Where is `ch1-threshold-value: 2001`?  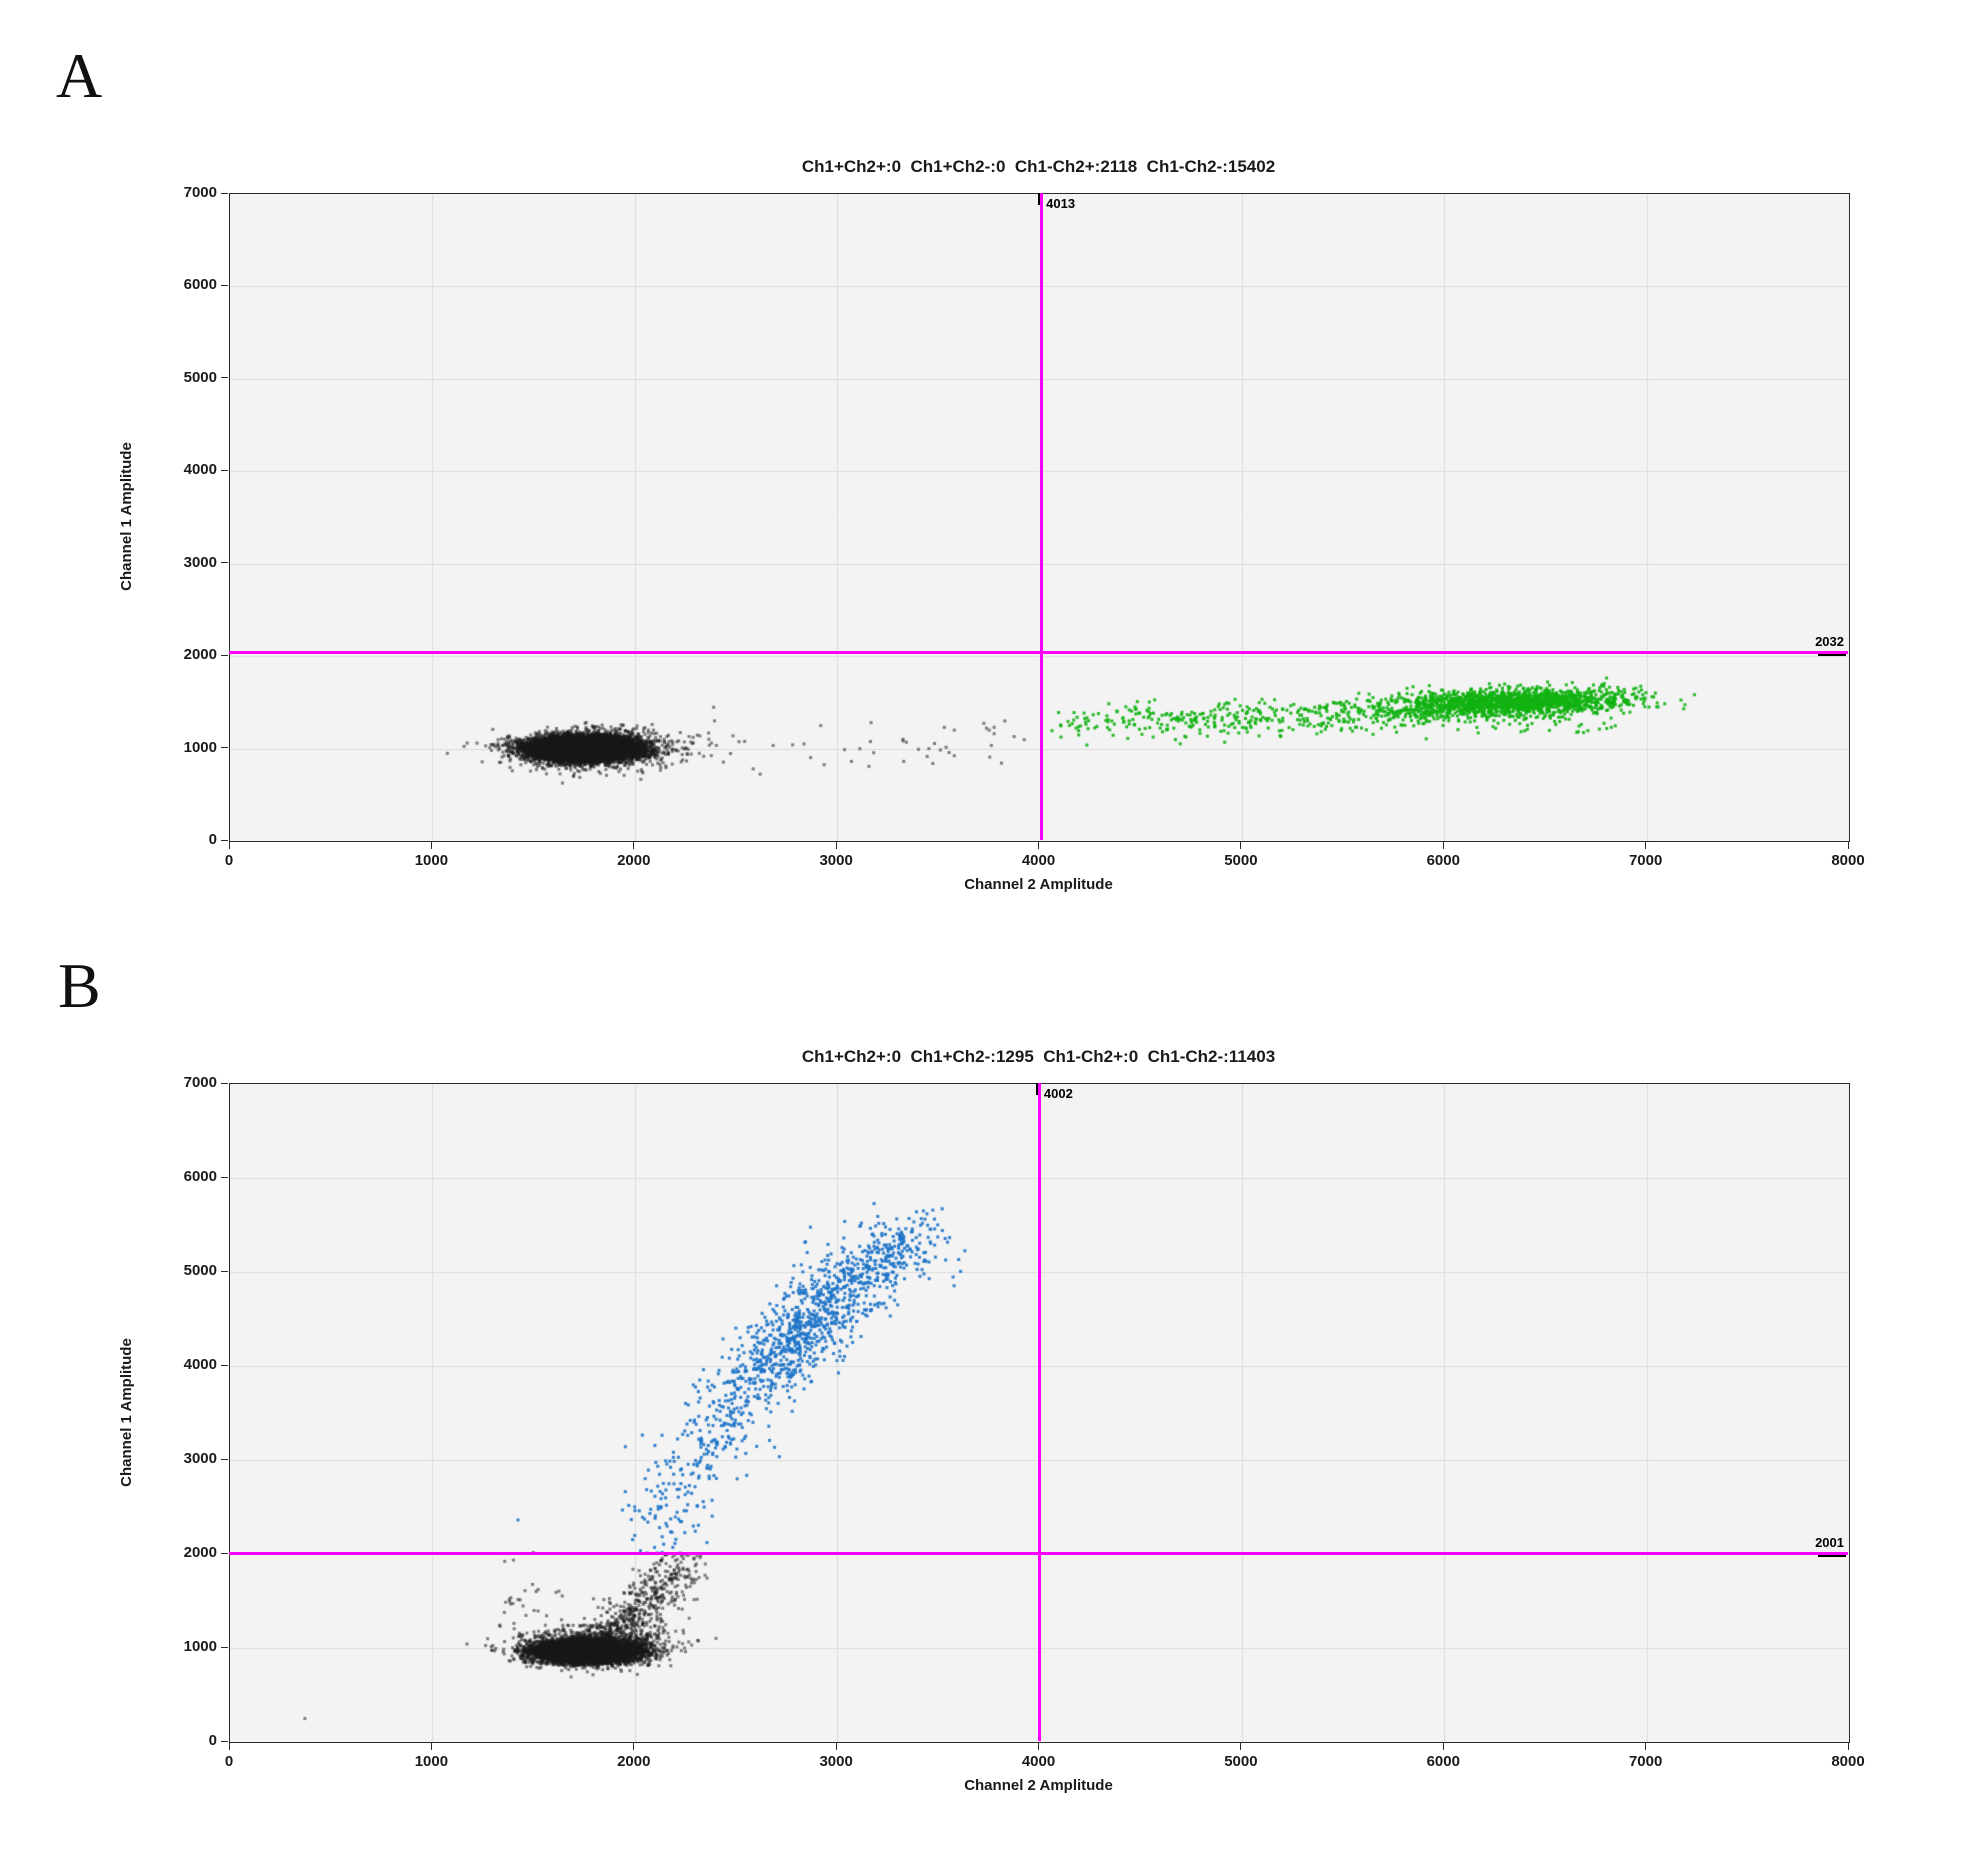 ch1-threshold-value: 2001 is located at coordinates (1829, 1542).